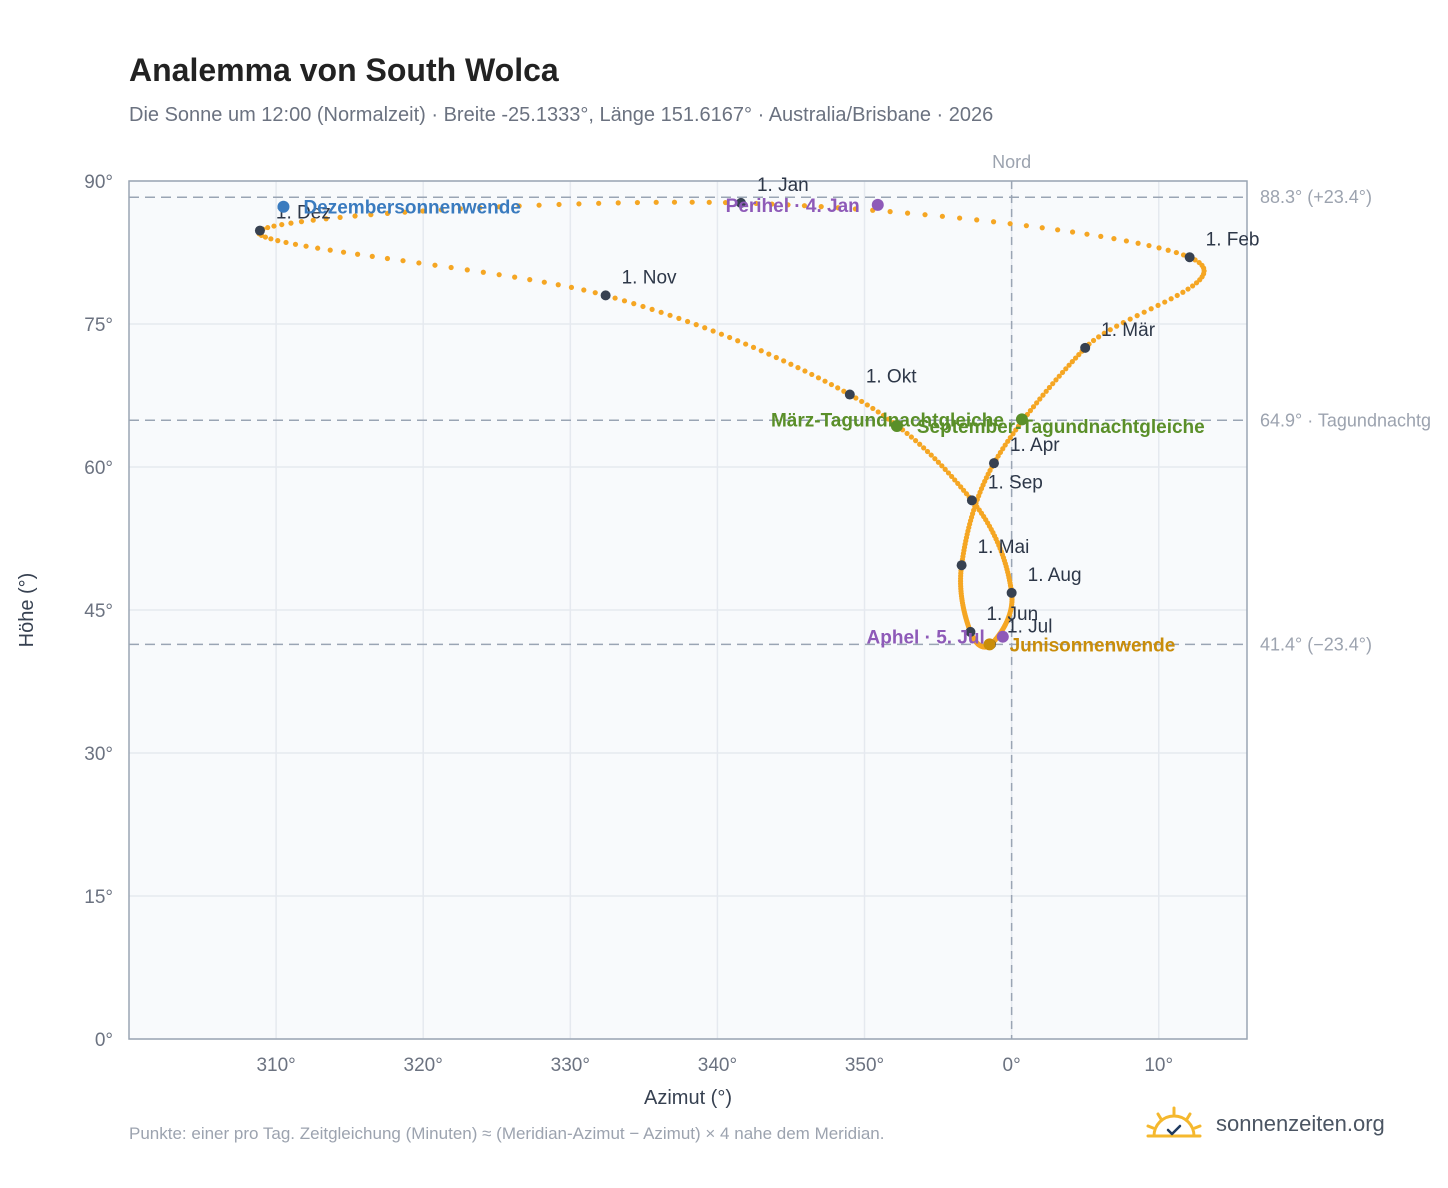 This screenshot has width=1448, height=1188. I want to click on y-tick-label: 75°, so click(98, 325).